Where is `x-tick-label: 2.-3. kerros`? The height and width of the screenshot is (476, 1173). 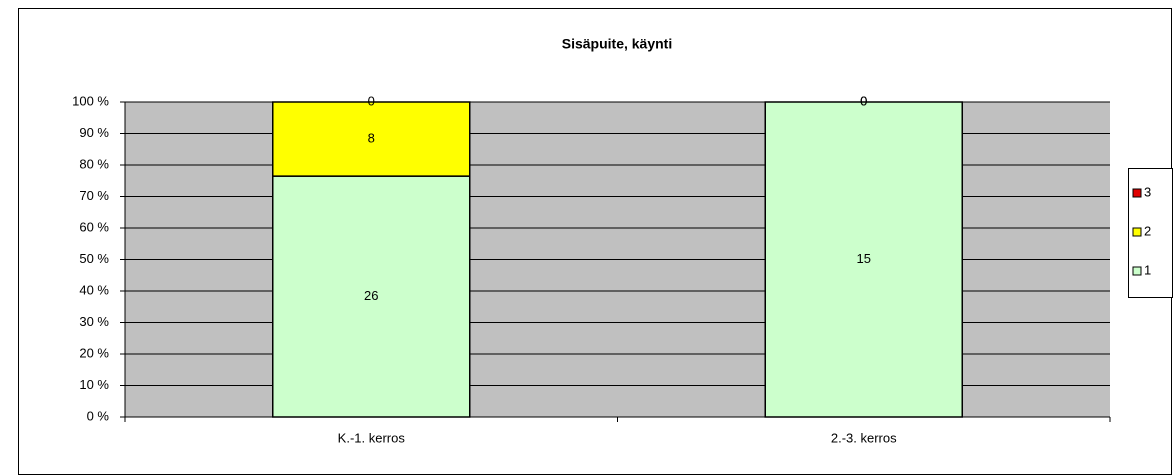 x-tick-label: 2.-3. kerros is located at coordinates (864, 437).